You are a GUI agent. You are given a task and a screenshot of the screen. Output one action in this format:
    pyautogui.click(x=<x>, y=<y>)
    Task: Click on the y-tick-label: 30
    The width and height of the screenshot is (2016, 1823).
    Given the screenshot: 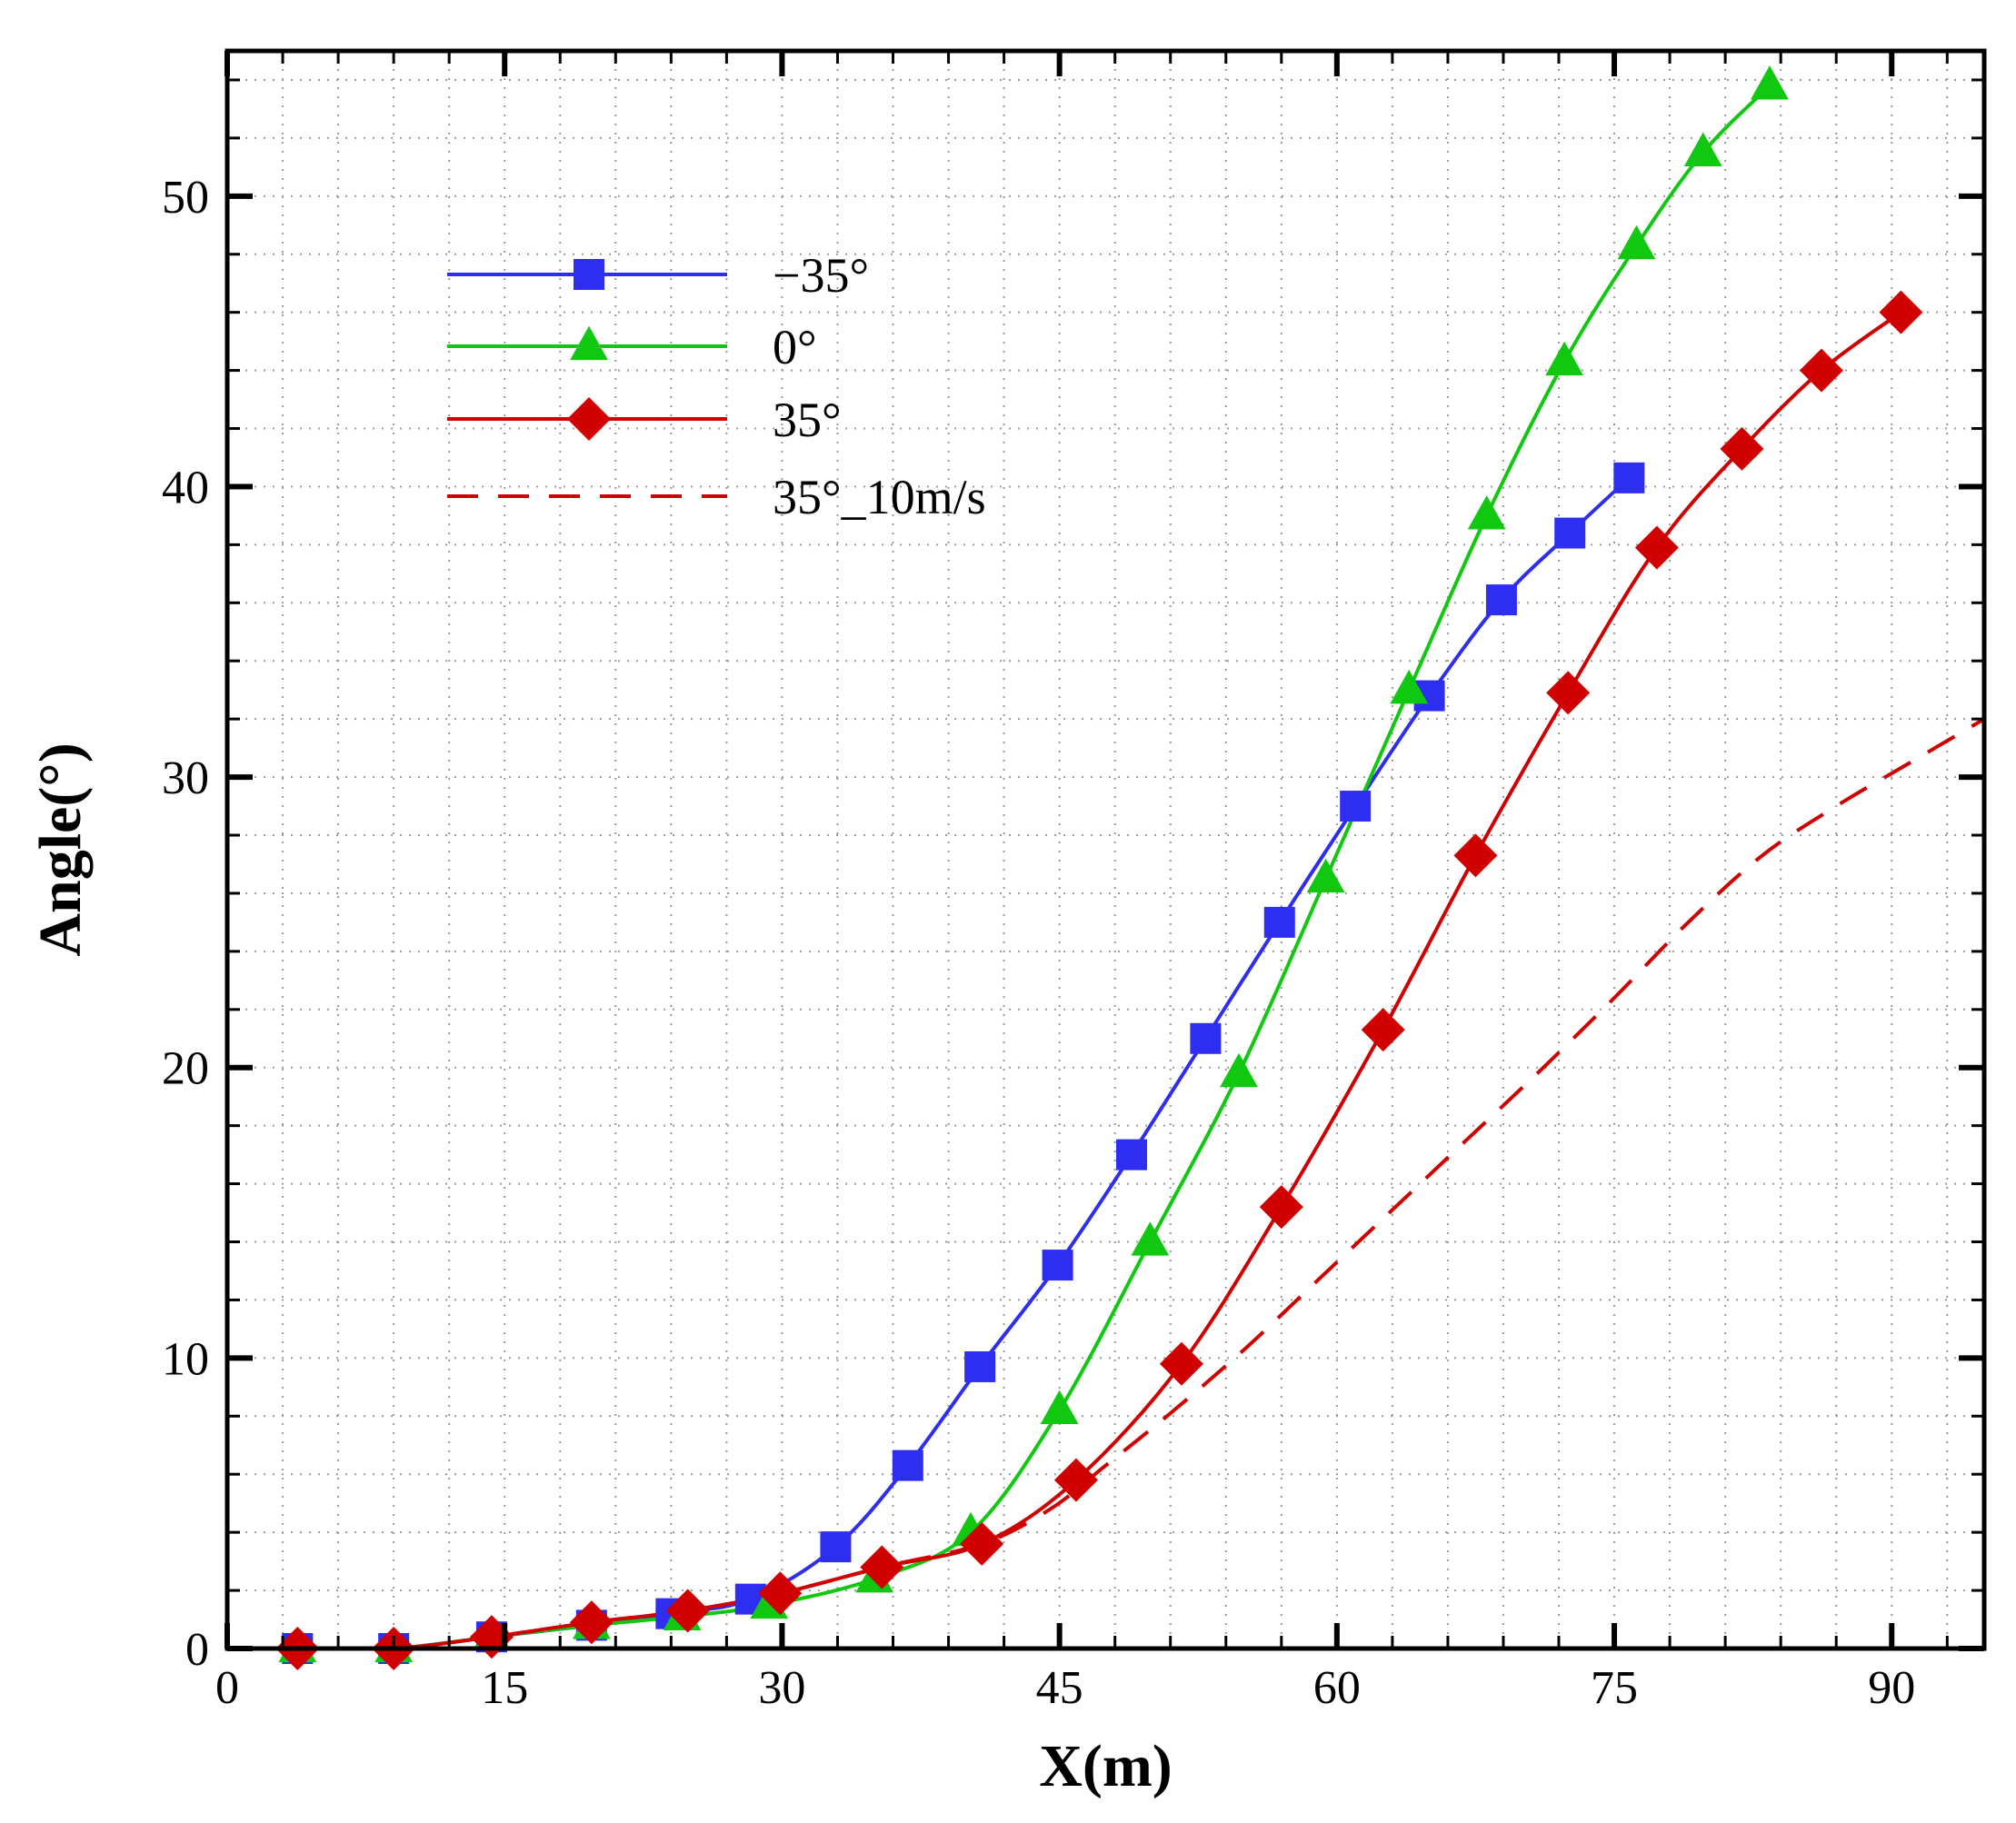 What is the action you would take?
    pyautogui.click(x=185, y=778)
    